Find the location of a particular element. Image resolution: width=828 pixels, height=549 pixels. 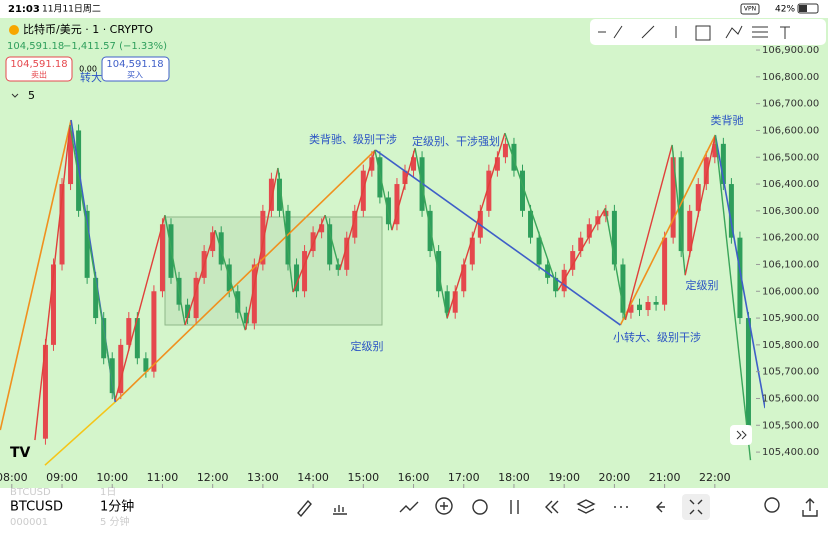

x-tick-label: 18:00 is located at coordinates (514, 477).